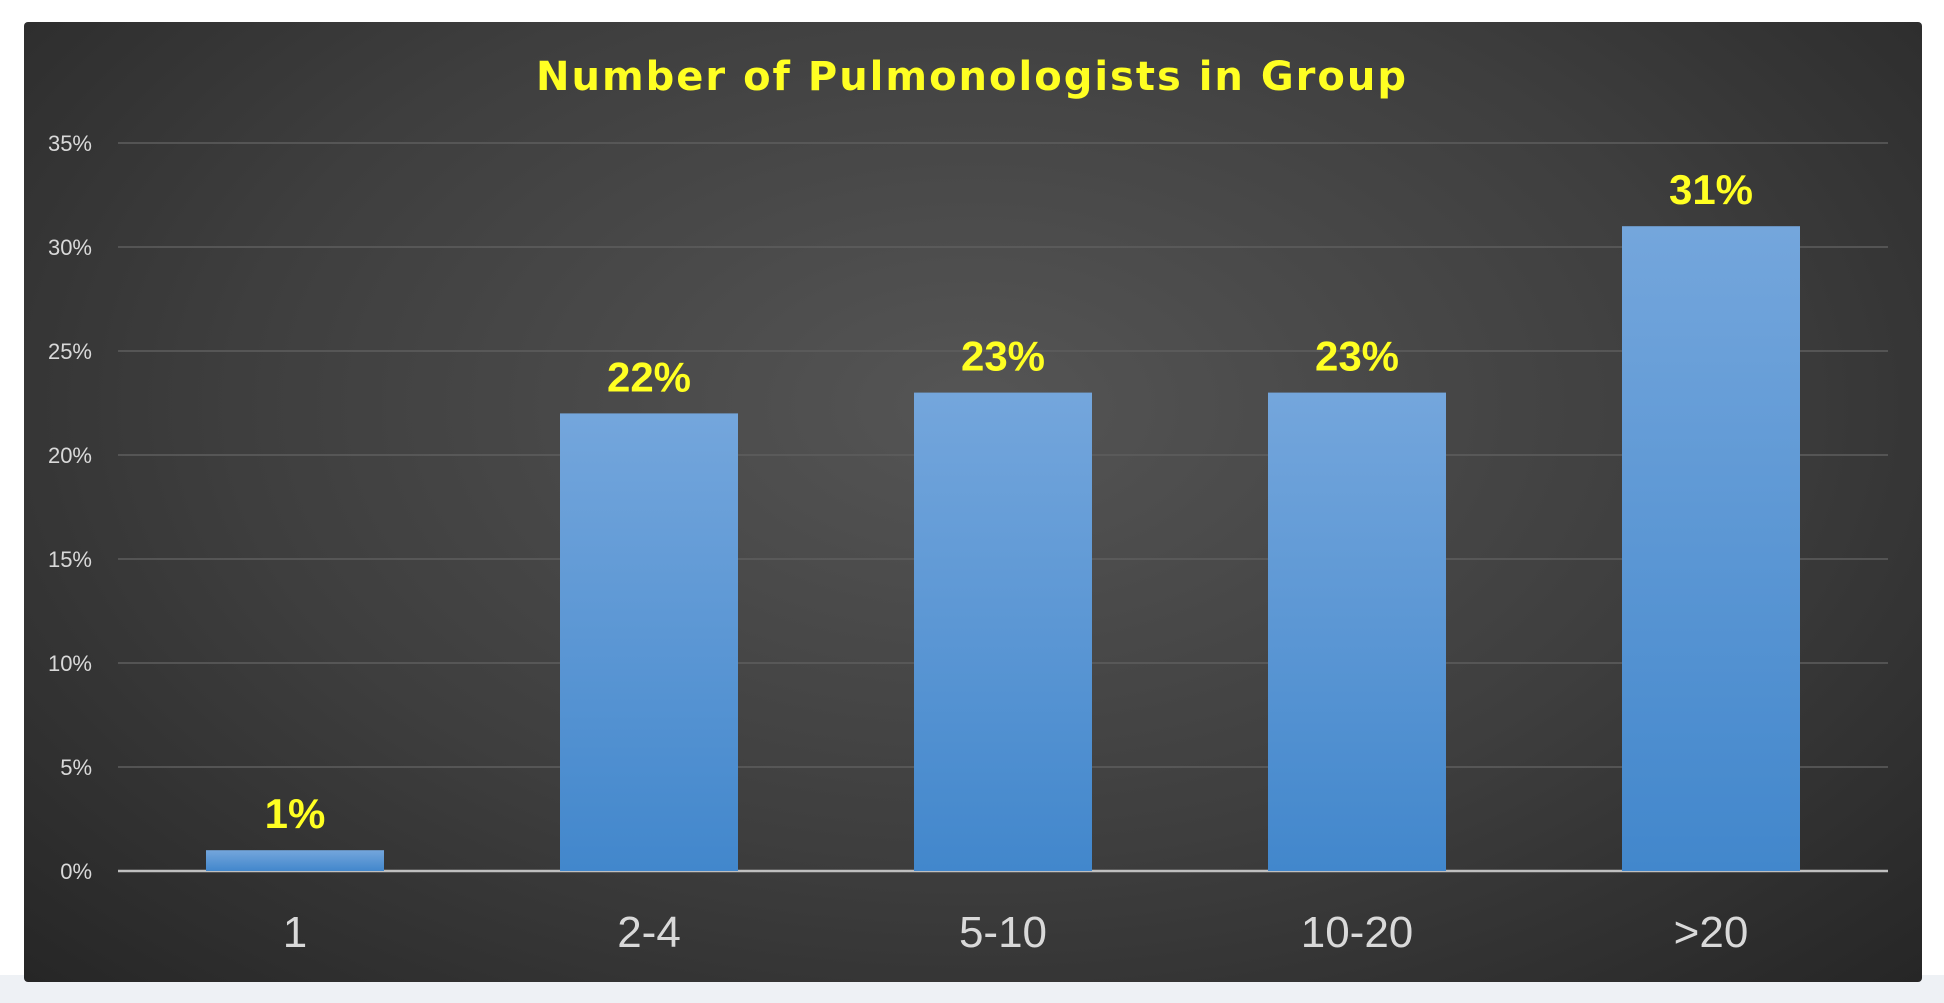 Image resolution: width=1944 pixels, height=1003 pixels. What do you see at coordinates (70, 507) in the screenshot?
I see `y-axis: 0% 5% 10% 15% 20% 25% 30% 35%` at bounding box center [70, 507].